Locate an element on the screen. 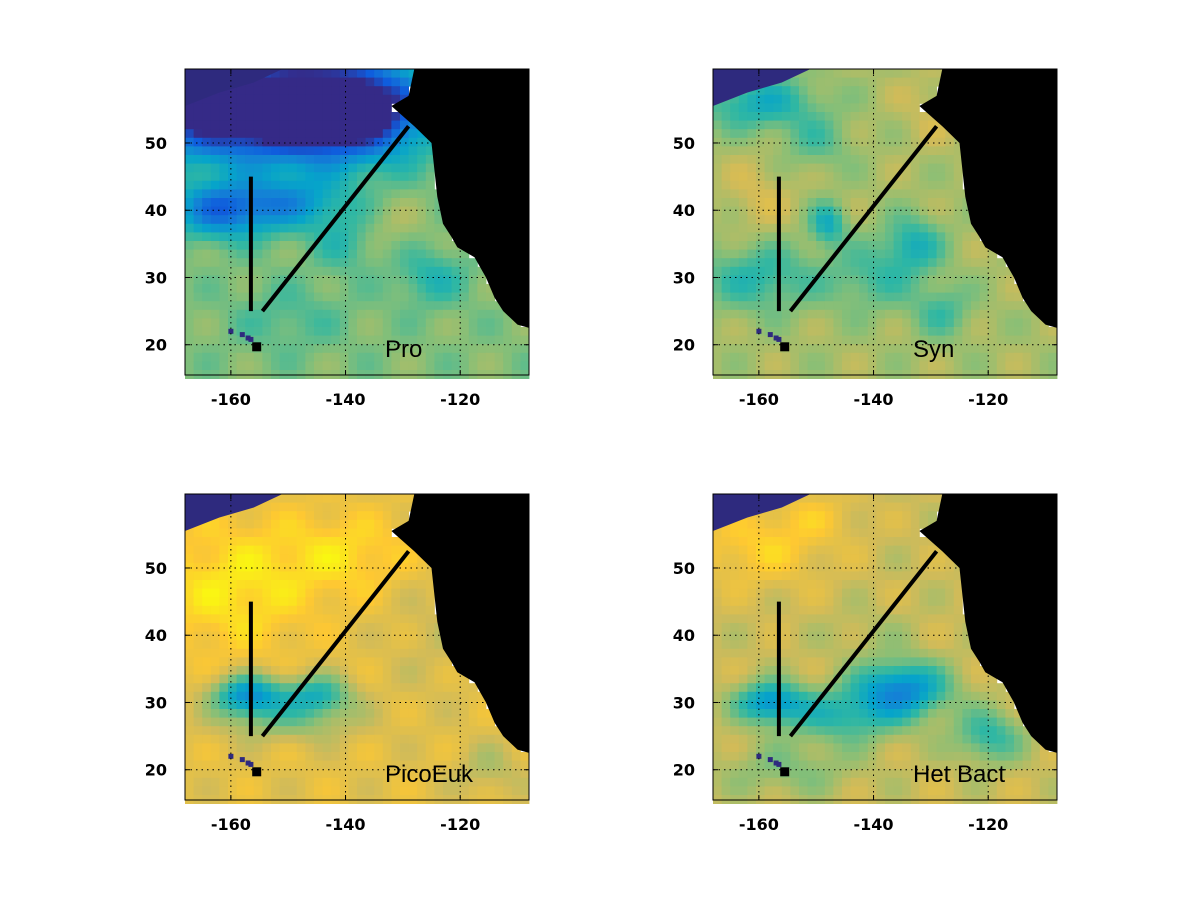  heatmap-field is located at coordinates (885, 224).